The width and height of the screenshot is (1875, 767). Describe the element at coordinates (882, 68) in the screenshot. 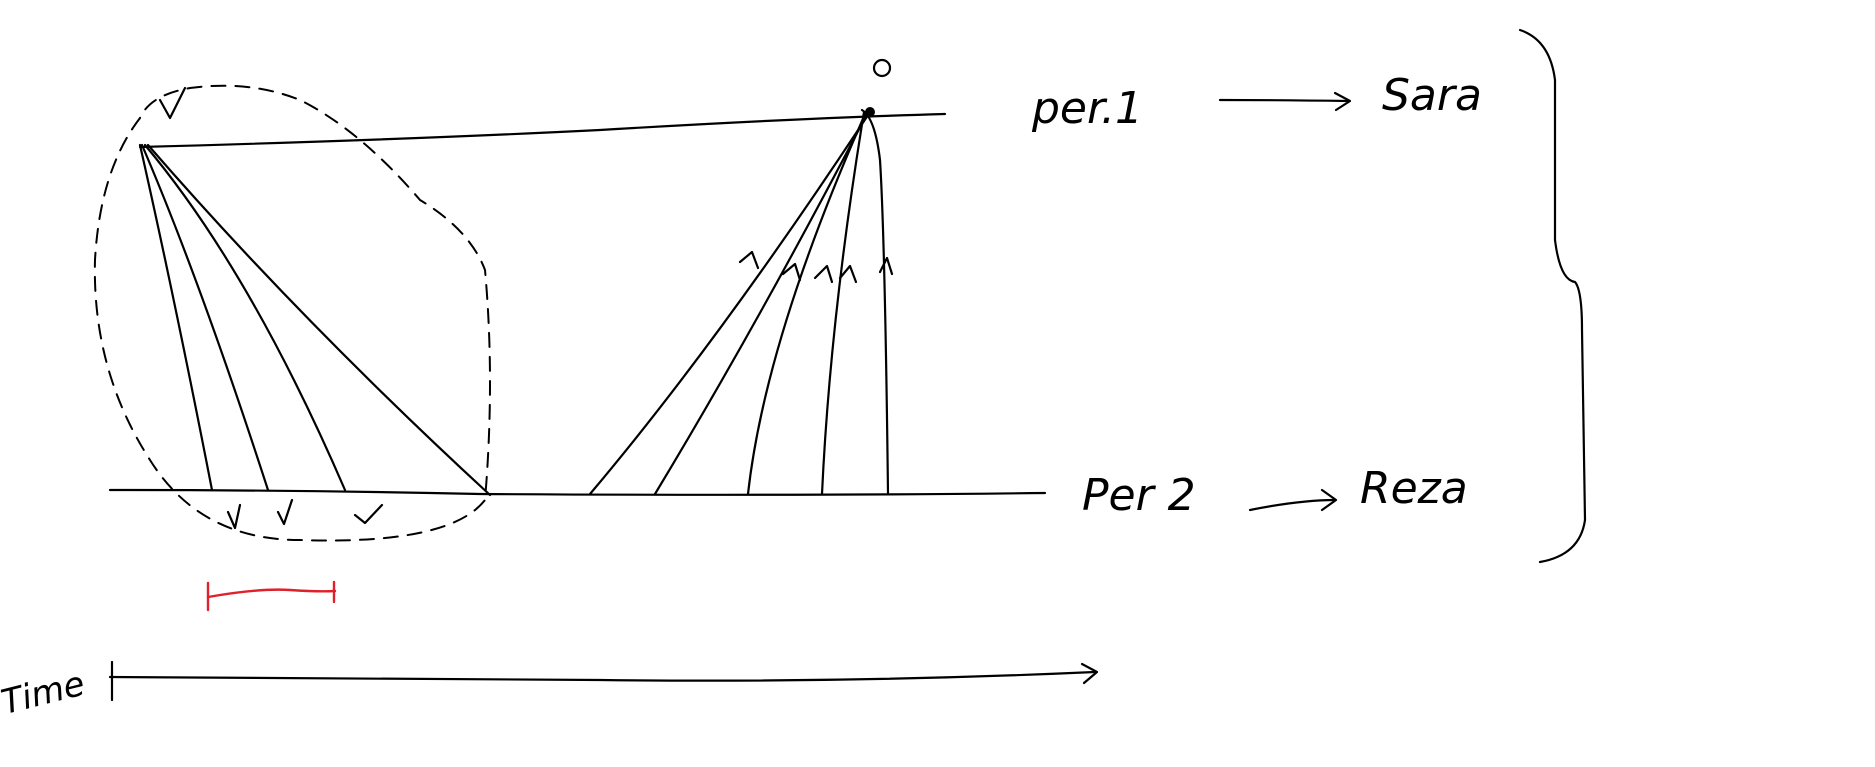

I see `convergence-point-icon` at that location.